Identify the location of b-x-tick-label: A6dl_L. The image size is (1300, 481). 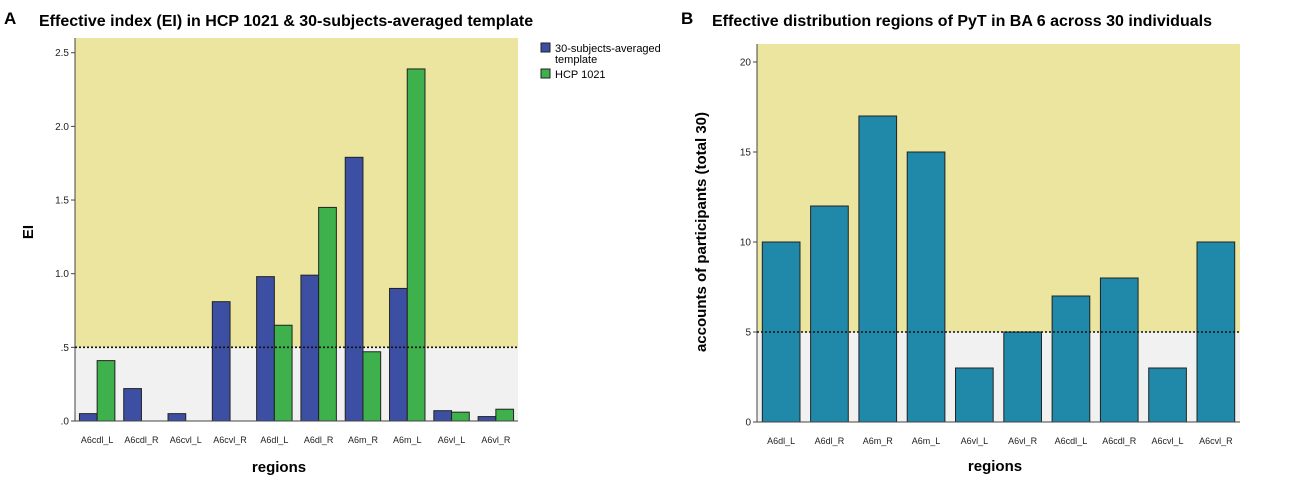
(781, 441).